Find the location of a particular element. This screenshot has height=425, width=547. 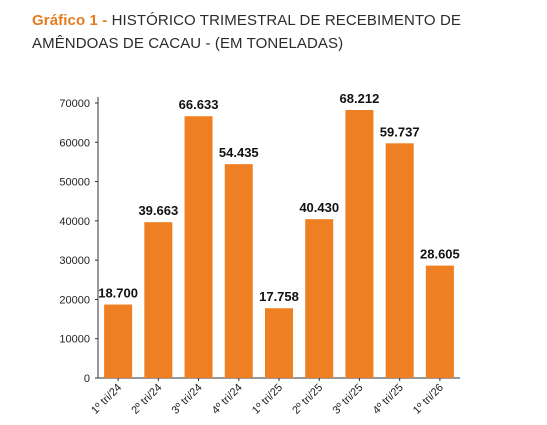

bar-value-label: 66.633 is located at coordinates (199, 104).